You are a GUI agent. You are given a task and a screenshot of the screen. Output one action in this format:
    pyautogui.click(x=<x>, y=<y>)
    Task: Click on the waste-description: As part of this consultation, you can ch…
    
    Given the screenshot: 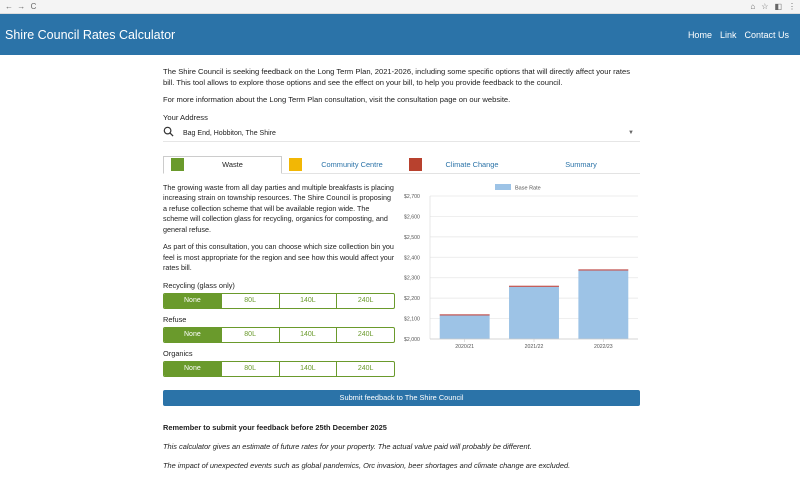 What is the action you would take?
    pyautogui.click(x=279, y=257)
    